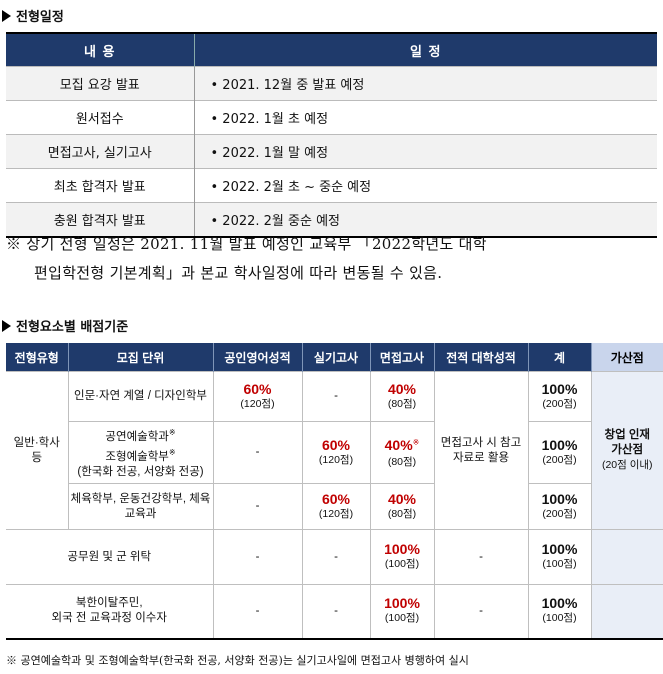  What do you see at coordinates (110, 557) in the screenshot?
I see `unit-cell: 공무원 및 군 위탁` at bounding box center [110, 557].